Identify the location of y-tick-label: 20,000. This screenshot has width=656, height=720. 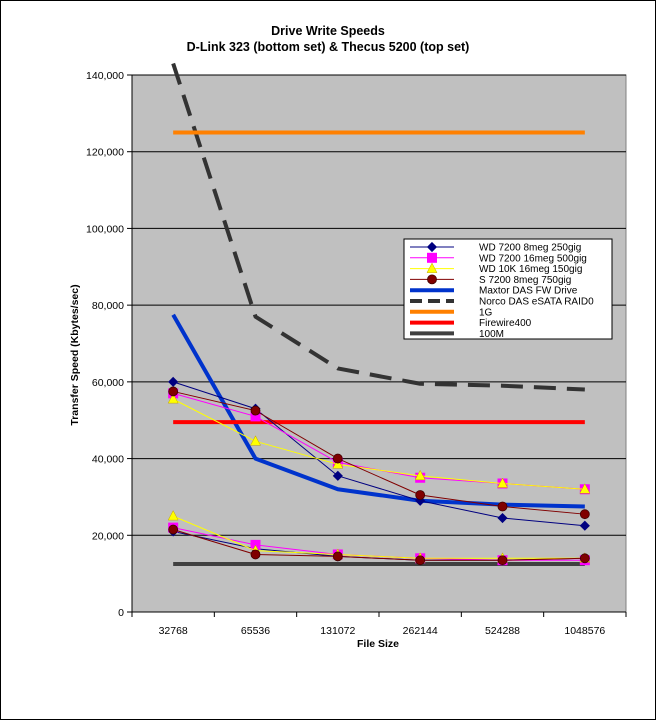
(108, 536).